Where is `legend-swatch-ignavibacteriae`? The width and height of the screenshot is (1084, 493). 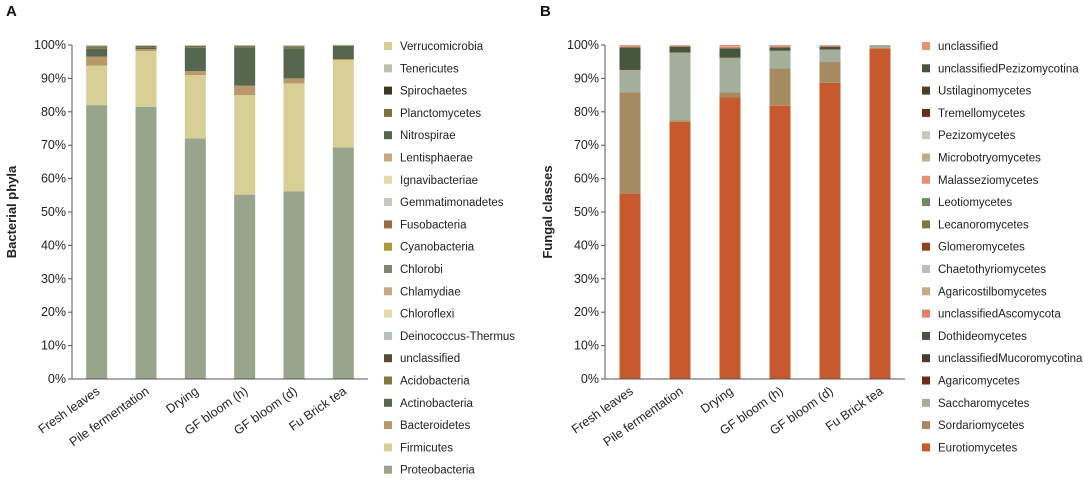
legend-swatch-ignavibacteriae is located at coordinates (388, 180).